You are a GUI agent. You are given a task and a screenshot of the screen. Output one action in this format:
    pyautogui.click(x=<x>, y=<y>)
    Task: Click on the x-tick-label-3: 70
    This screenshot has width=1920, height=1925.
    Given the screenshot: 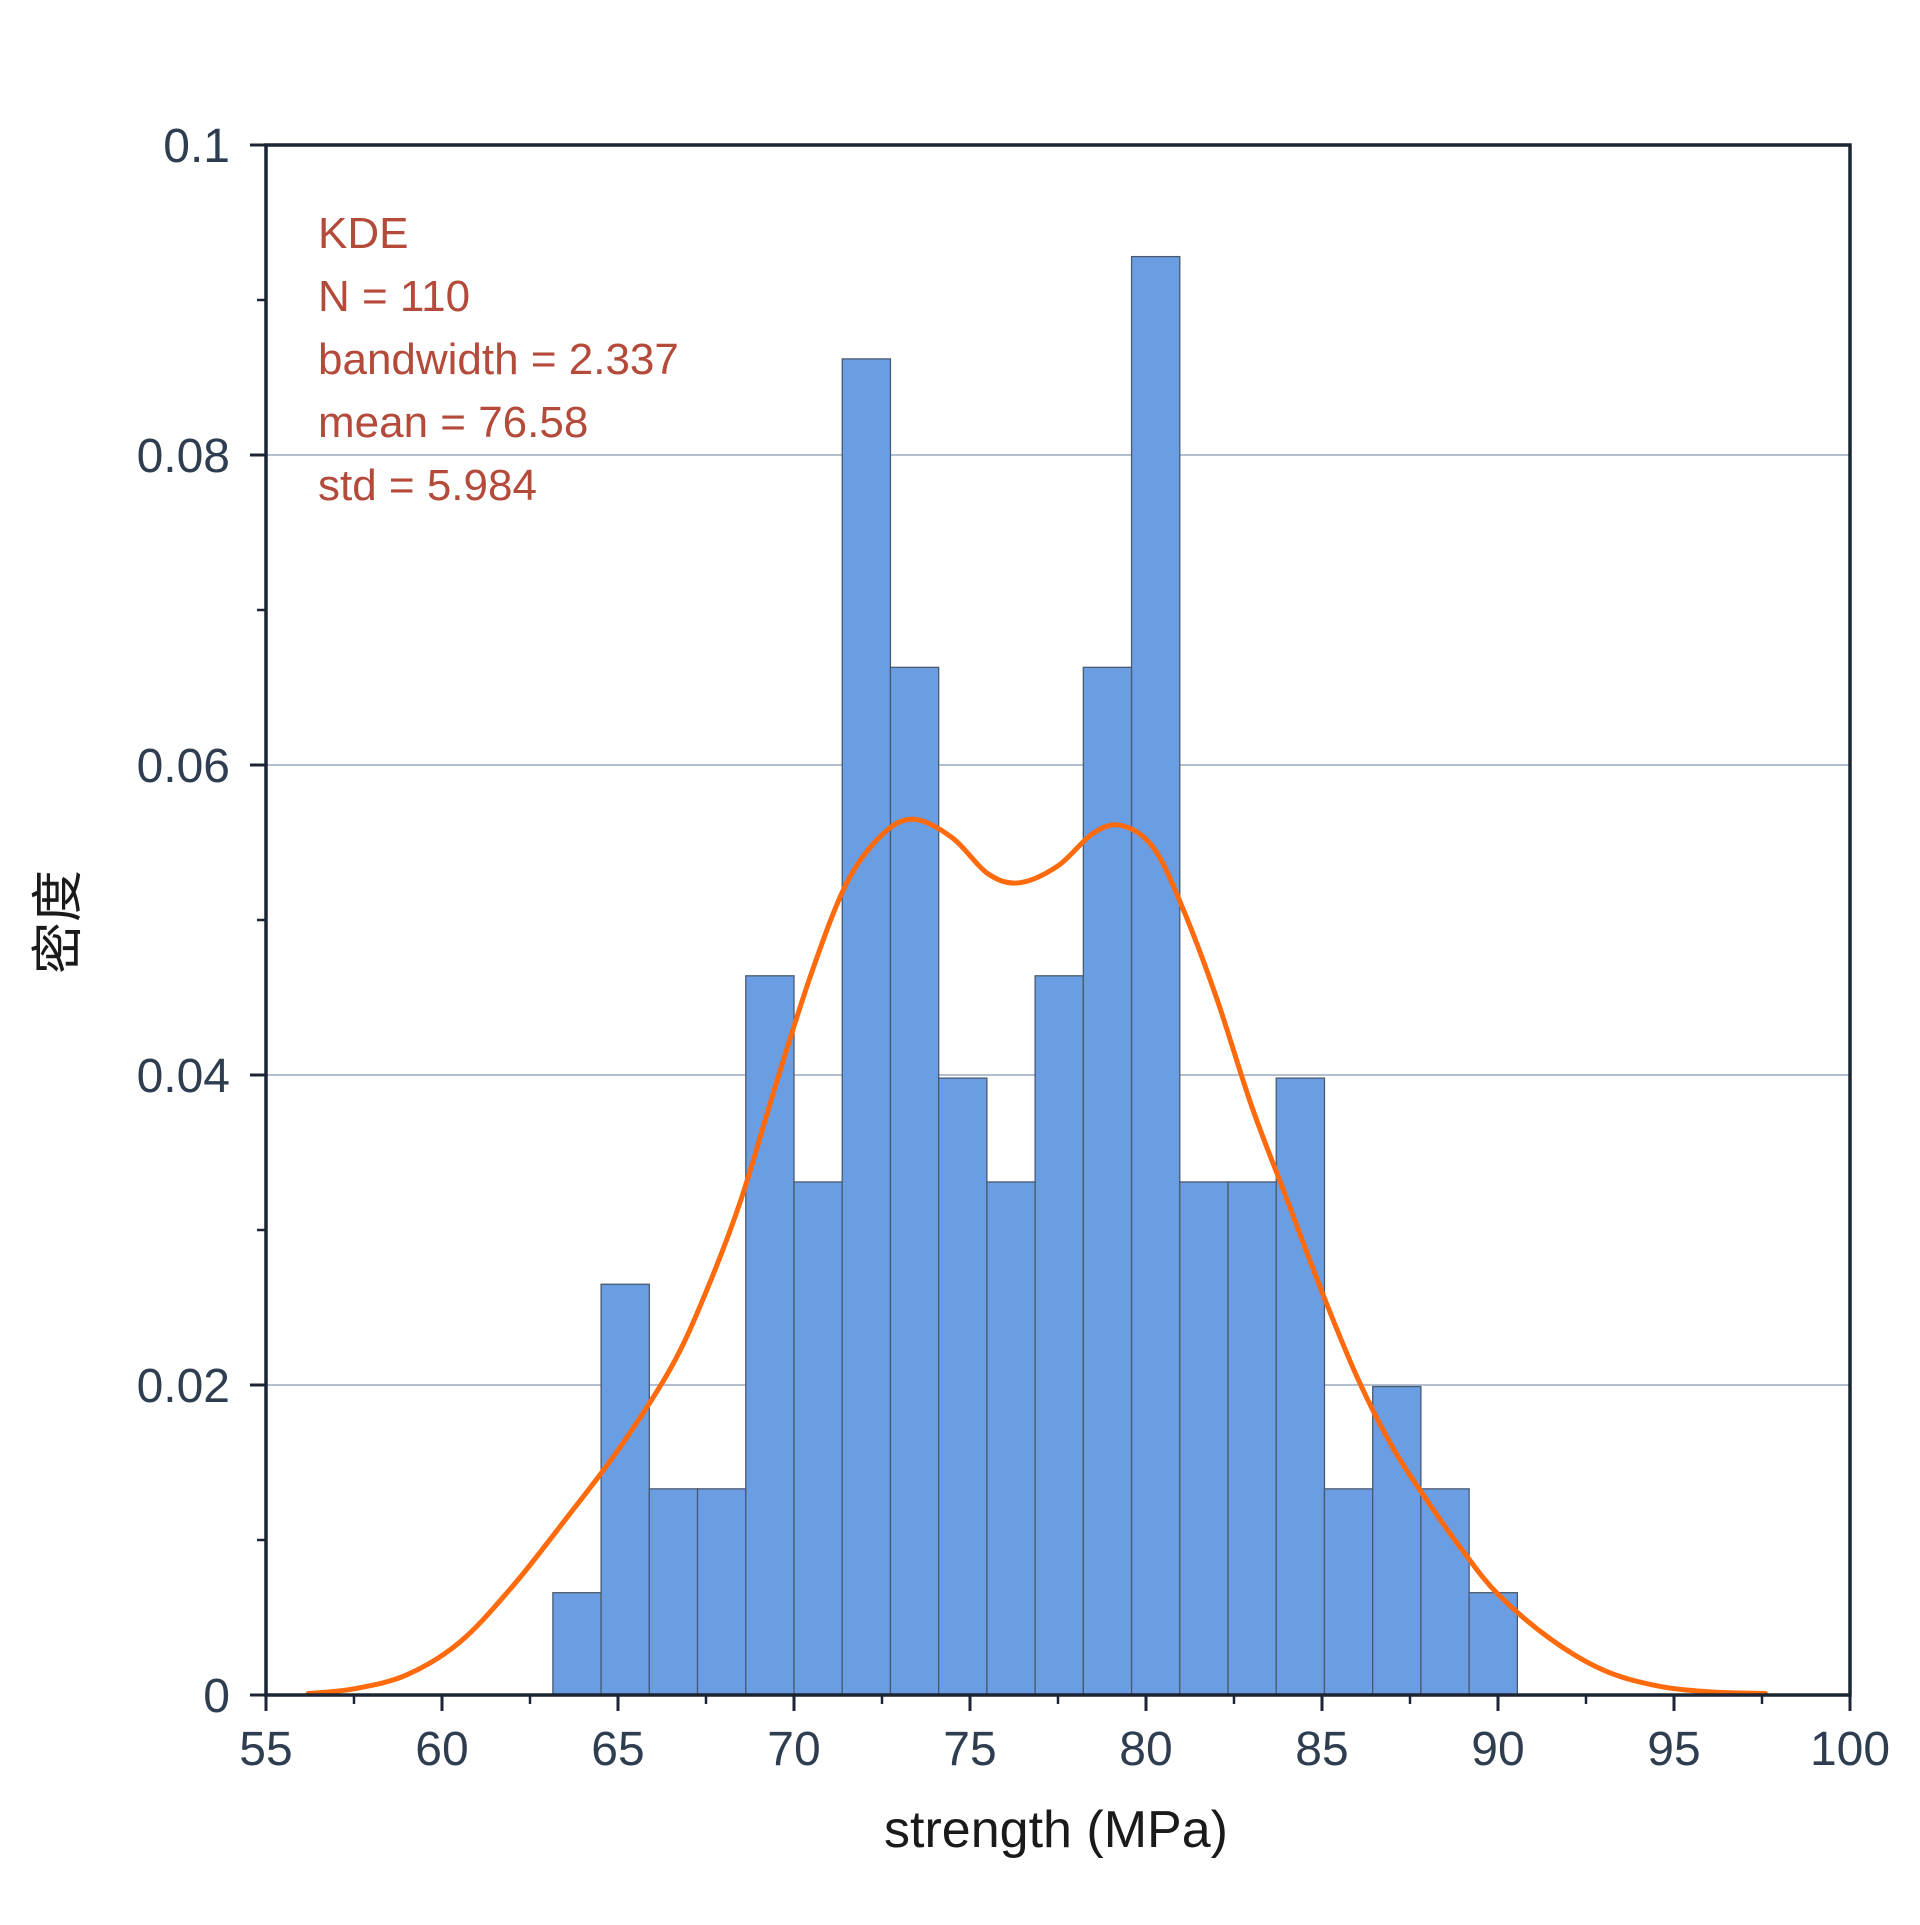 What is the action you would take?
    pyautogui.click(x=793, y=1749)
    